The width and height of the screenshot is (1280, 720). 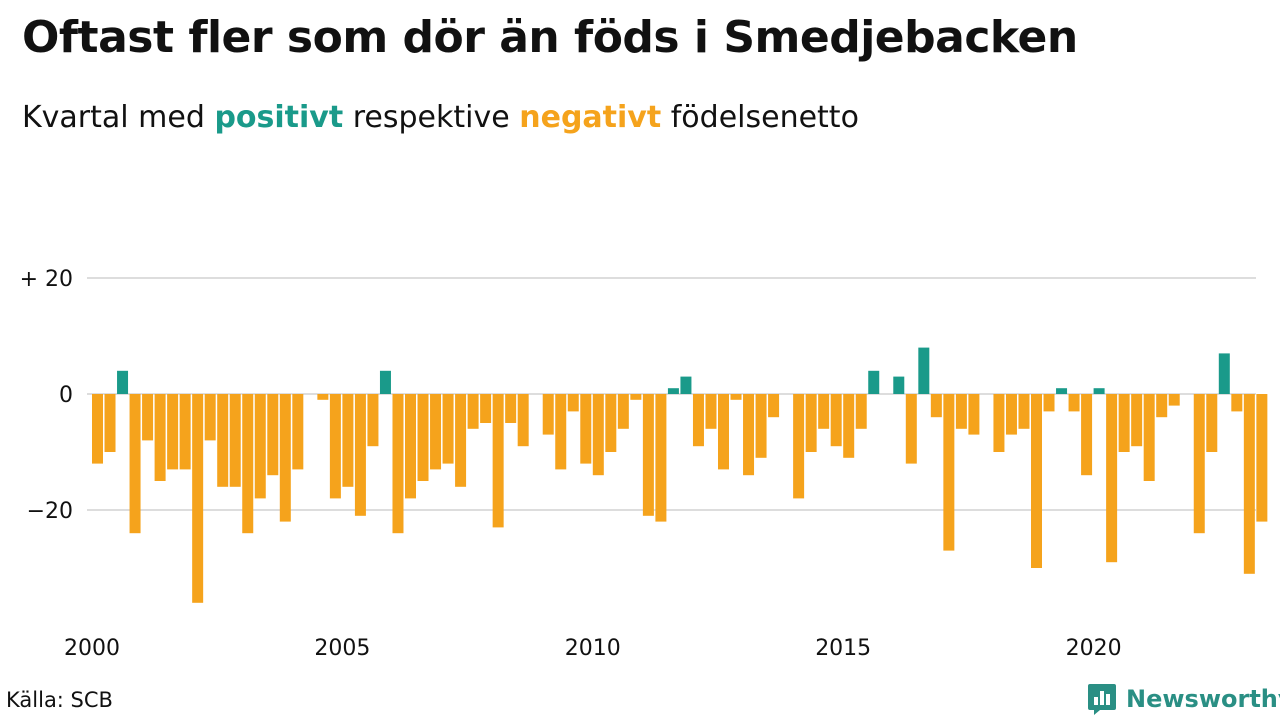 What do you see at coordinates (66, 395) in the screenshot?
I see `y-tick-label: 0` at bounding box center [66, 395].